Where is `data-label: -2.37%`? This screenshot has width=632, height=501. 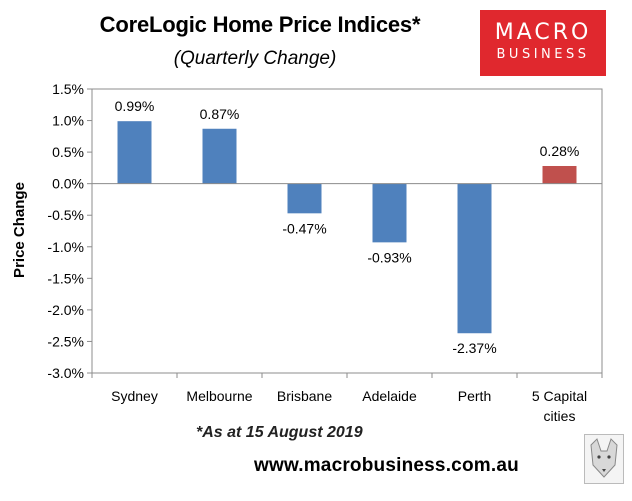 data-label: -2.37% is located at coordinates (474, 348).